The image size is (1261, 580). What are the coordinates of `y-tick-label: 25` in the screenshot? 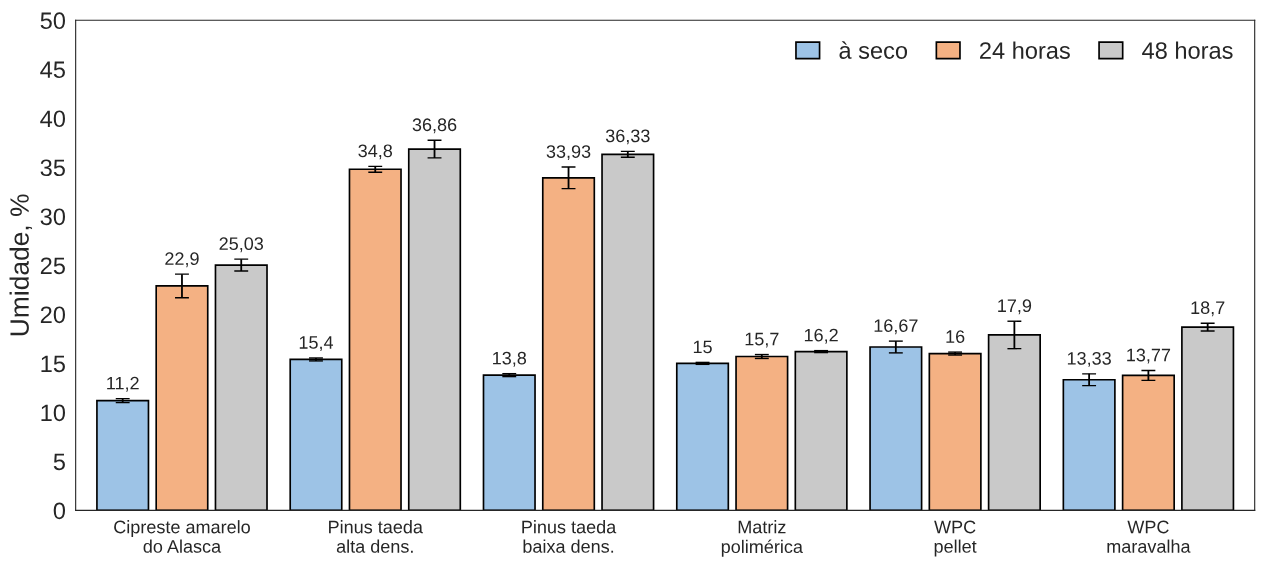 It's located at (52, 266).